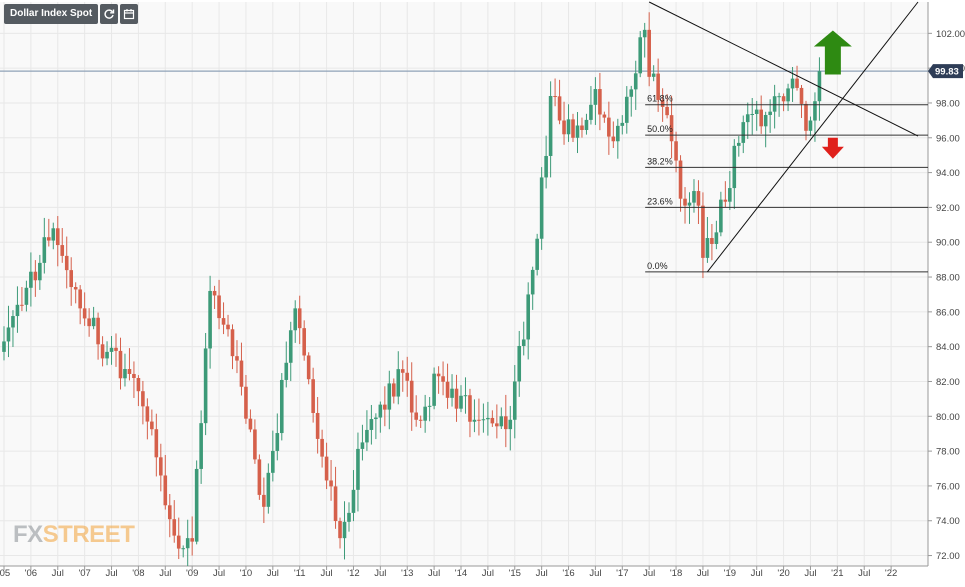  I want to click on fib-level-label: 23.6%, so click(660, 201).